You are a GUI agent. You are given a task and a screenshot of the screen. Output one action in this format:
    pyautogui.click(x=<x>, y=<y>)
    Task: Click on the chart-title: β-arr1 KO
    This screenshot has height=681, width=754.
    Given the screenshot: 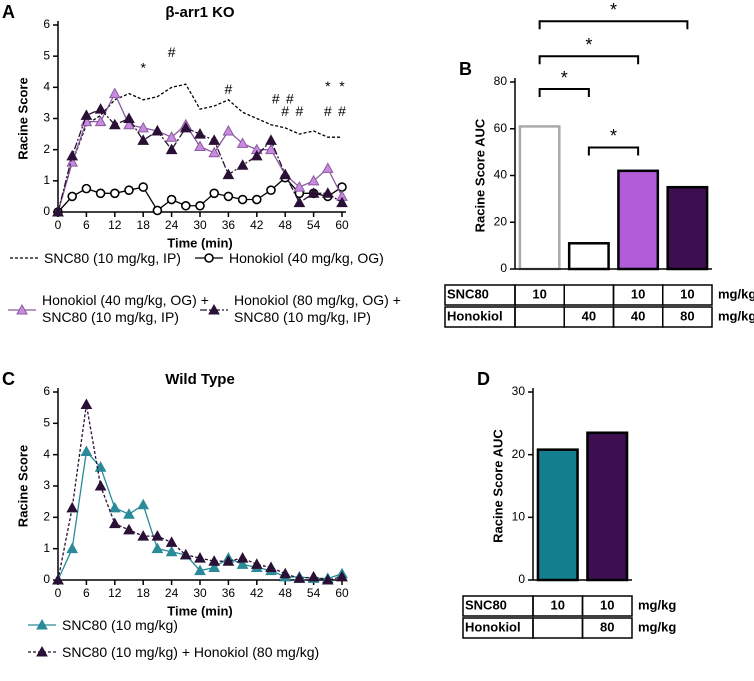 What is the action you would take?
    pyautogui.click(x=200, y=12)
    